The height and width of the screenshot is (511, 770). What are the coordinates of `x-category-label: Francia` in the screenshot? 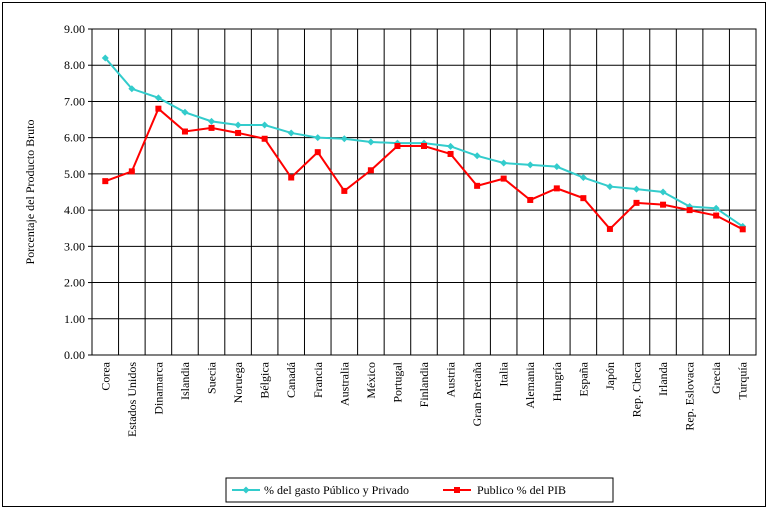 It's located at (318, 379).